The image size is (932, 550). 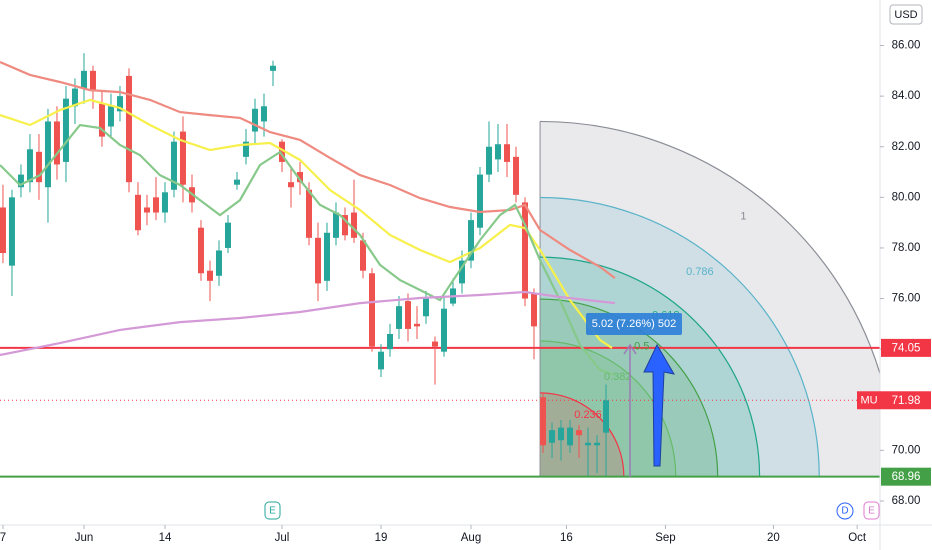 I want to click on fib-level-label: 0.786, so click(x=700, y=272).